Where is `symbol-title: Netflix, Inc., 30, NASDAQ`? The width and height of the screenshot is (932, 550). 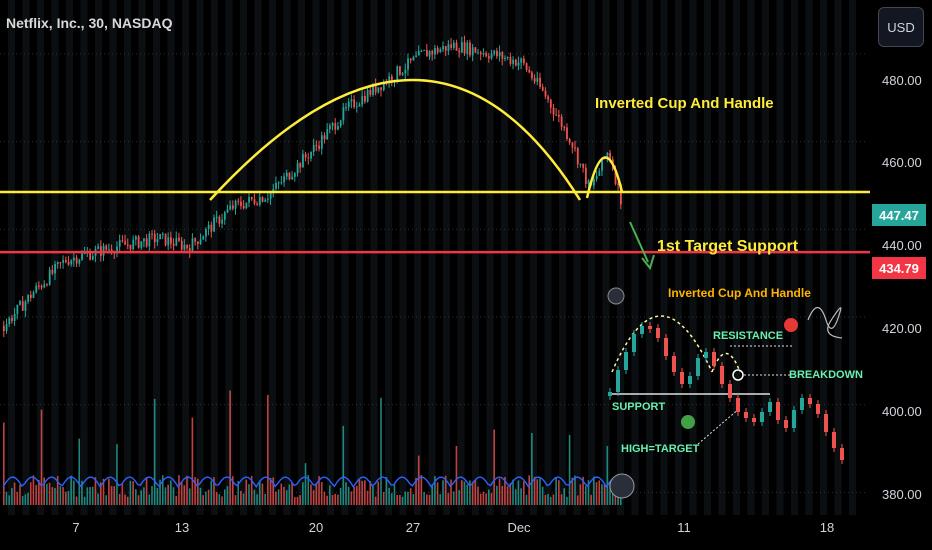 symbol-title: Netflix, Inc., 30, NASDAQ is located at coordinates (89, 23).